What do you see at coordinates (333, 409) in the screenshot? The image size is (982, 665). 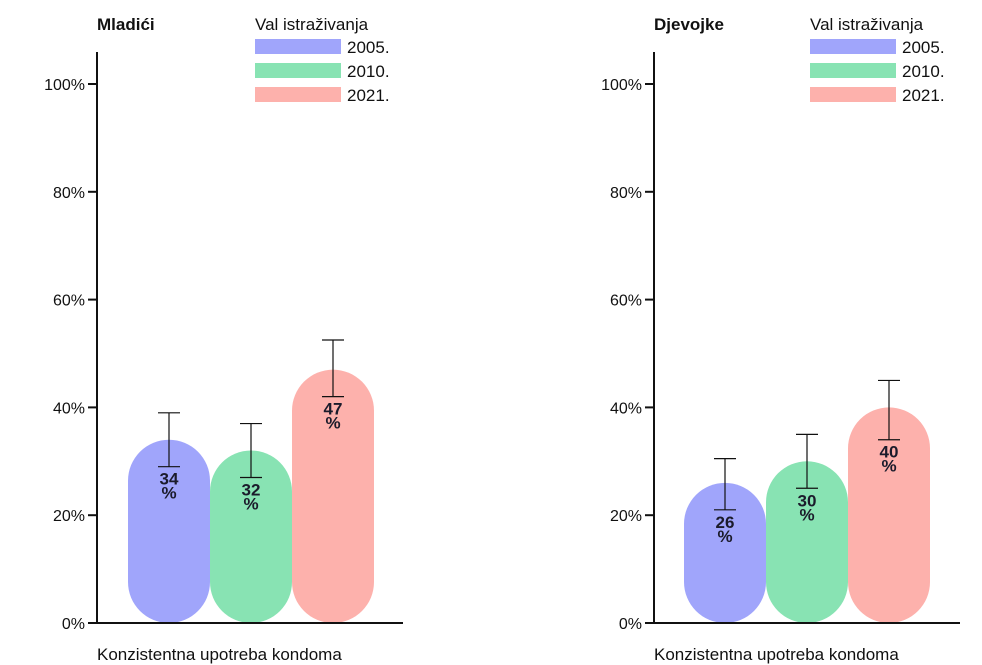 I see `data-label-value: 47` at bounding box center [333, 409].